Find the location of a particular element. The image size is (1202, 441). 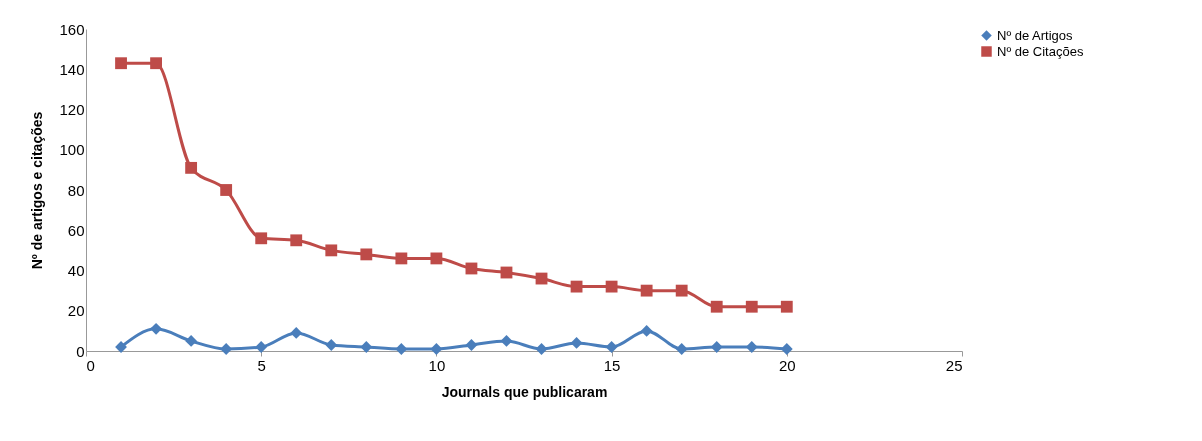

y-tick-label: 120 is located at coordinates (72, 109).